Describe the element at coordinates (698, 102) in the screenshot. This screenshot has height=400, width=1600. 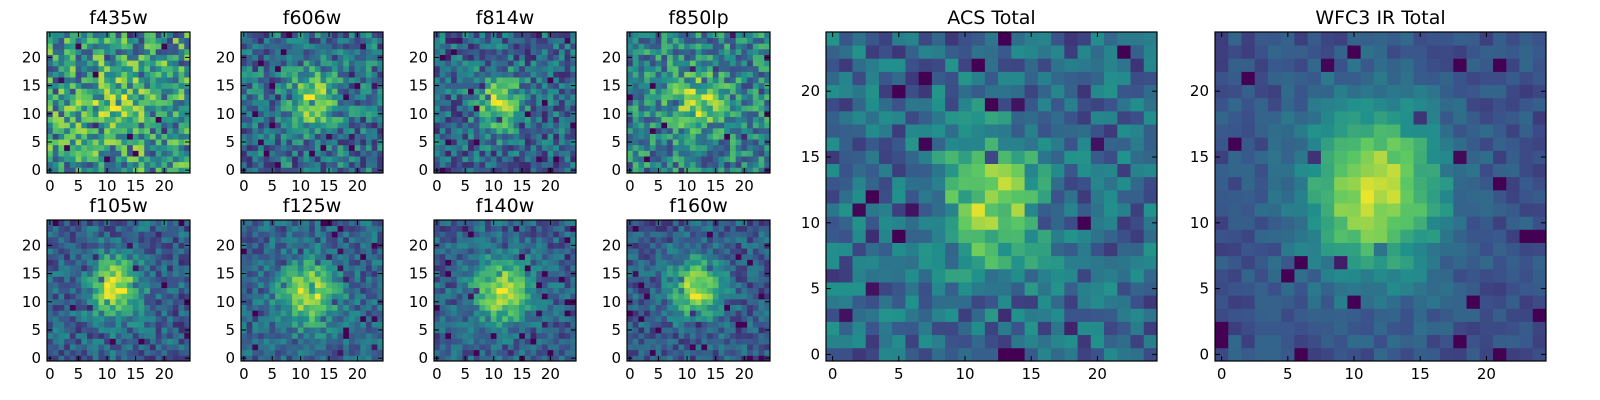
I see `axes-frame` at that location.